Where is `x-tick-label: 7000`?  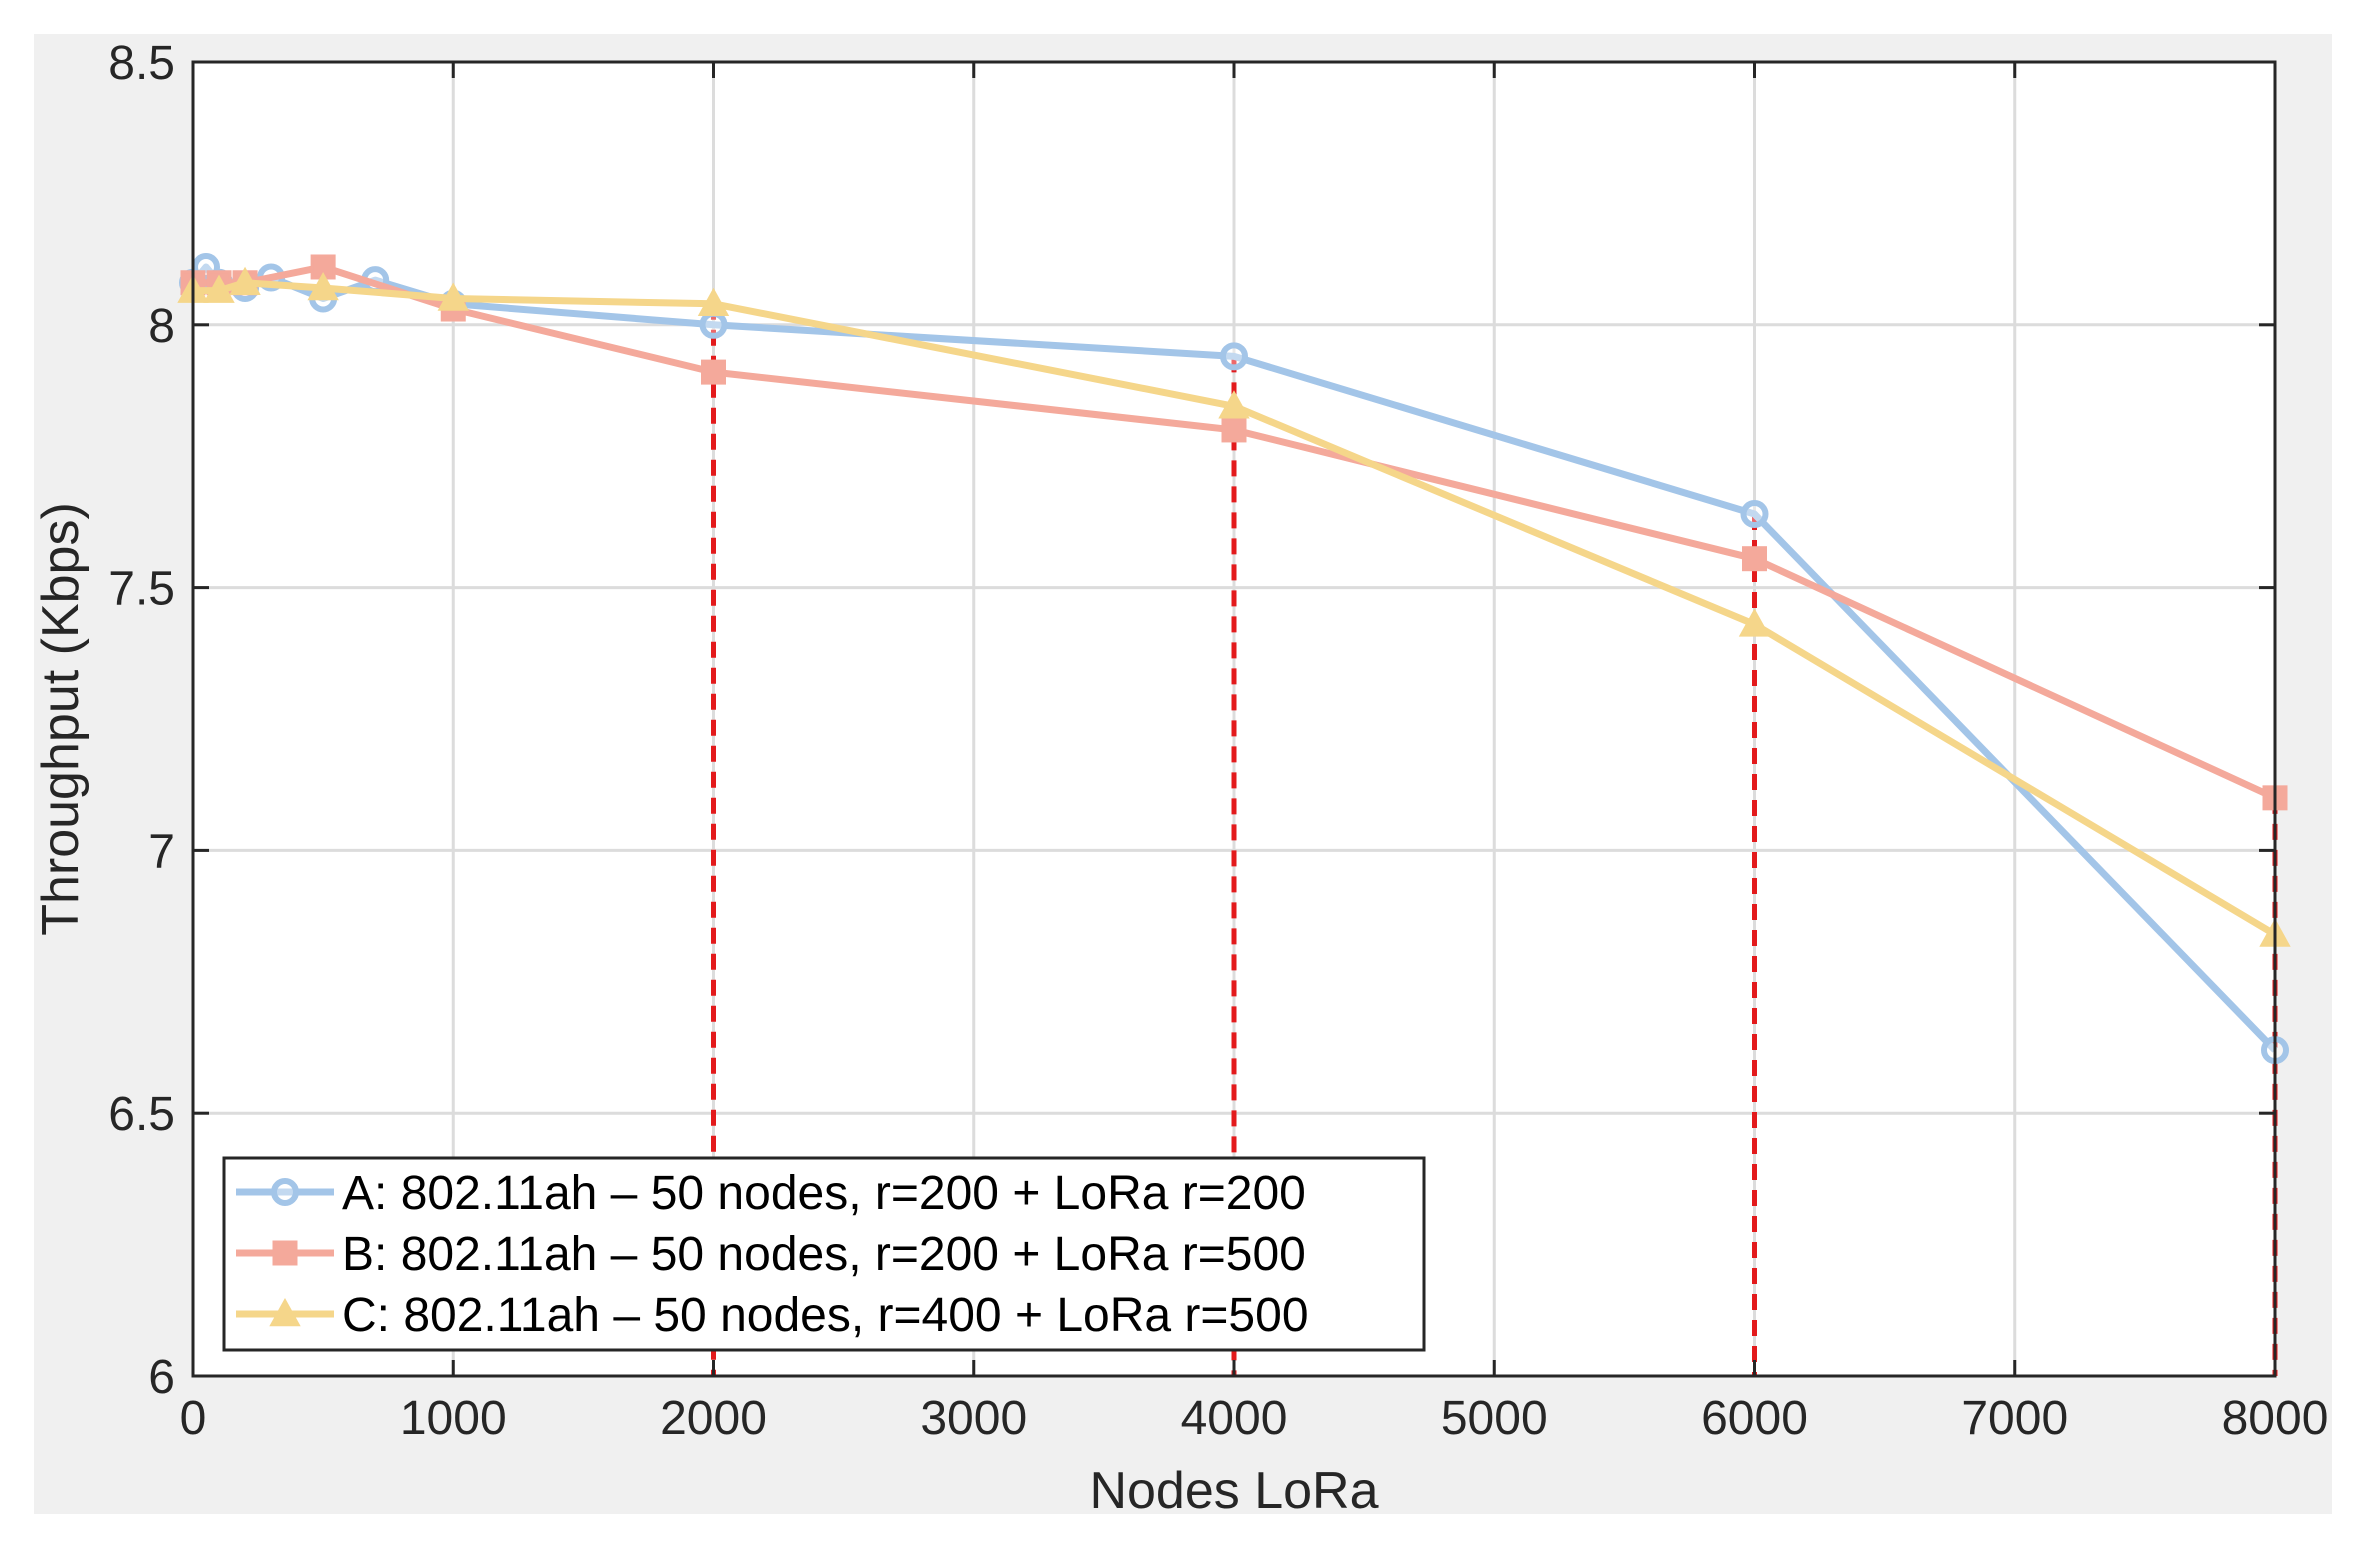
x-tick-label: 7000 is located at coordinates (2014, 1418).